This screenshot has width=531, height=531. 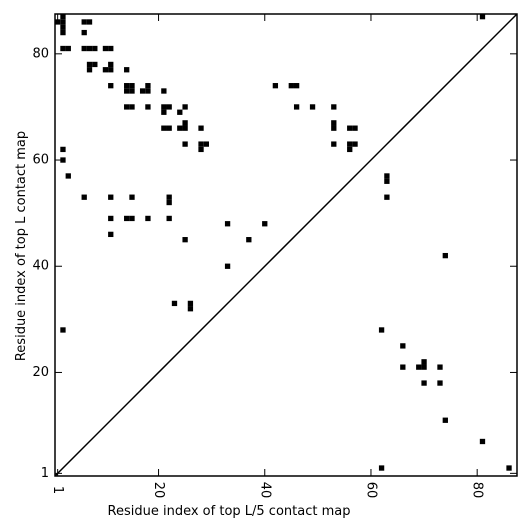 What do you see at coordinates (57, 490) in the screenshot?
I see `x-tick-label: 1` at bounding box center [57, 490].